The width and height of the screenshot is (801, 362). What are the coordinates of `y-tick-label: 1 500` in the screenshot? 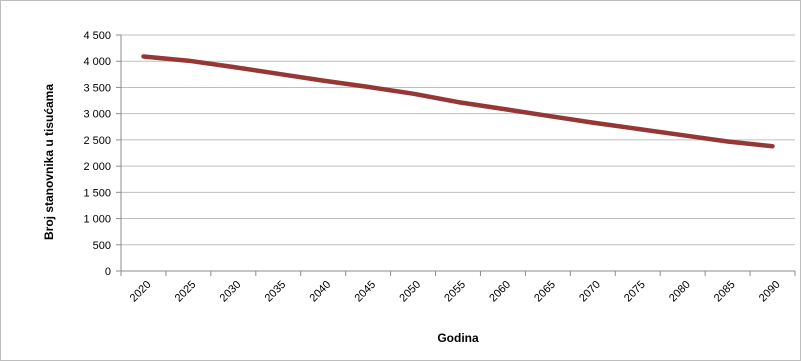 It's located at (97, 193).